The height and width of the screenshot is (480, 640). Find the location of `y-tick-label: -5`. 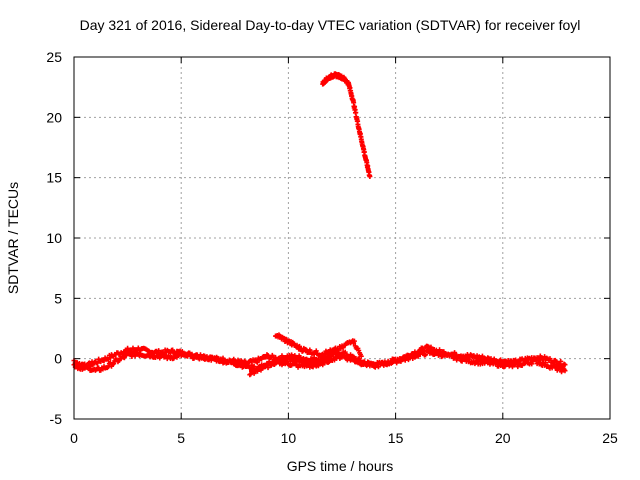

y-tick-label: -5 is located at coordinates (56, 419).